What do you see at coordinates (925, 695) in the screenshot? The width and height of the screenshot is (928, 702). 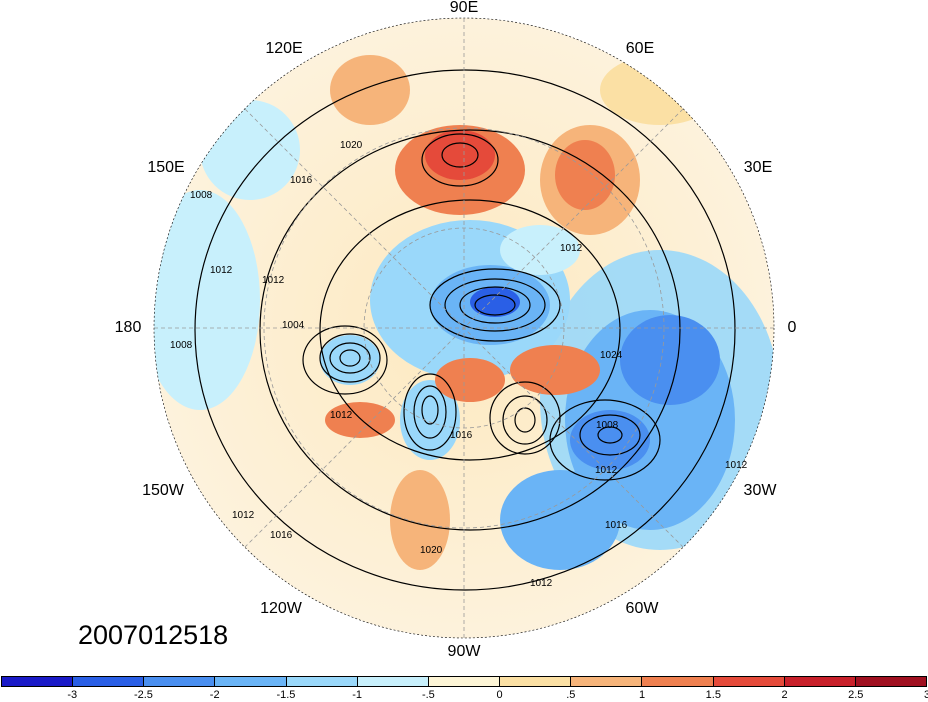 I see `colorbar-tick-label: 3` at bounding box center [925, 695].